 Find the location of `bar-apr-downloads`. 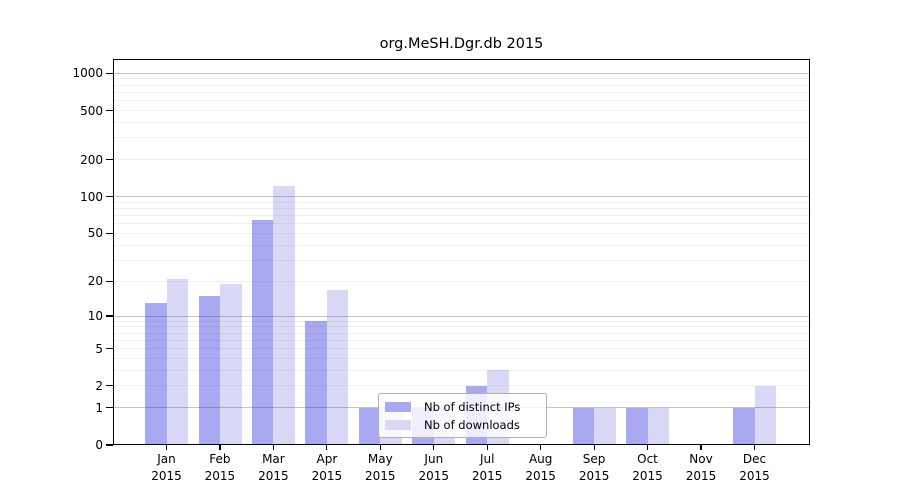

bar-apr-downloads is located at coordinates (337, 367).